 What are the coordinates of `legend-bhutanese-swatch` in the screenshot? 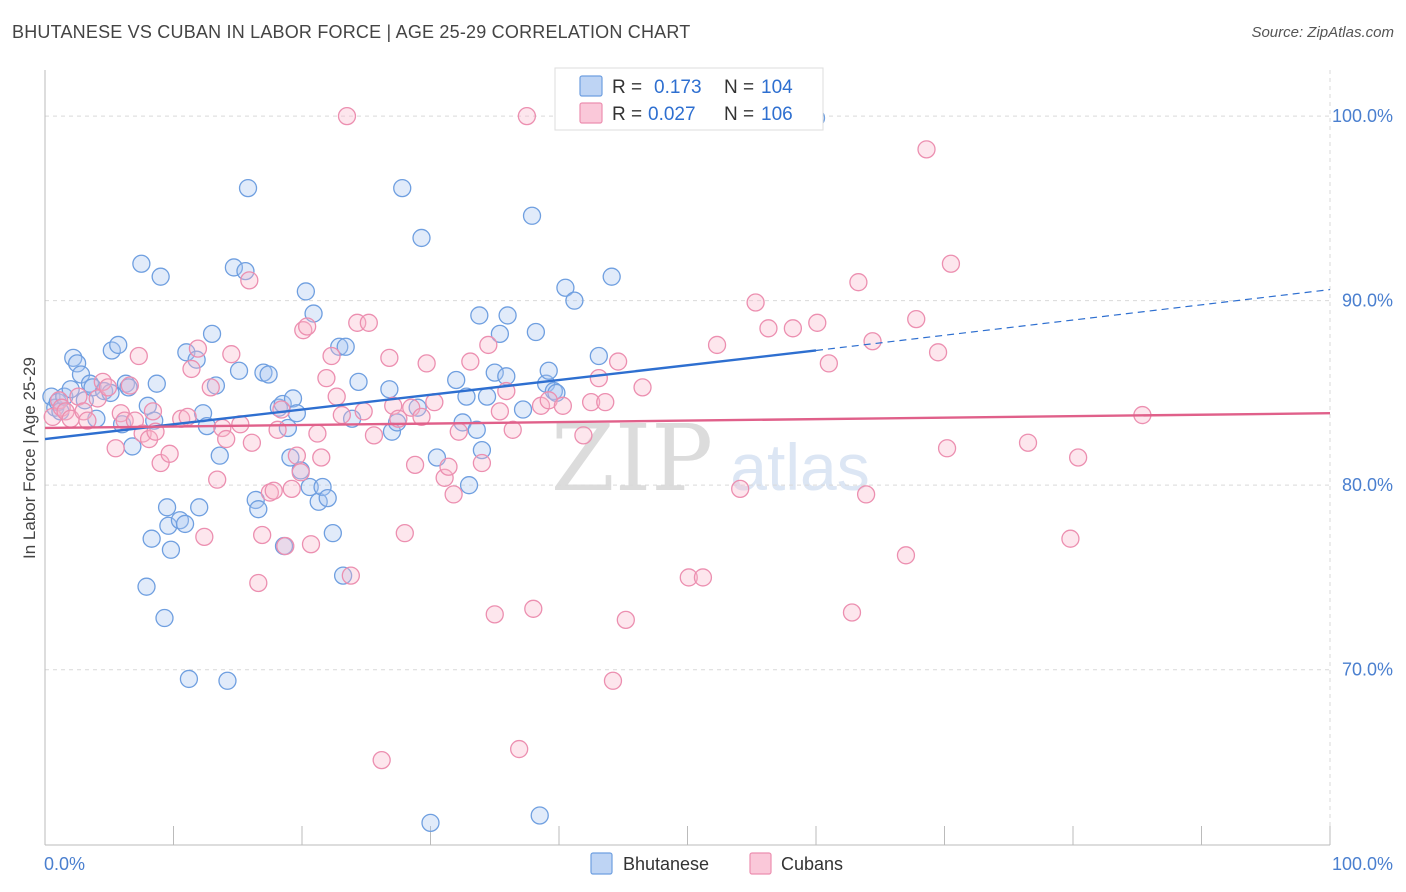 It's located at (601, 863).